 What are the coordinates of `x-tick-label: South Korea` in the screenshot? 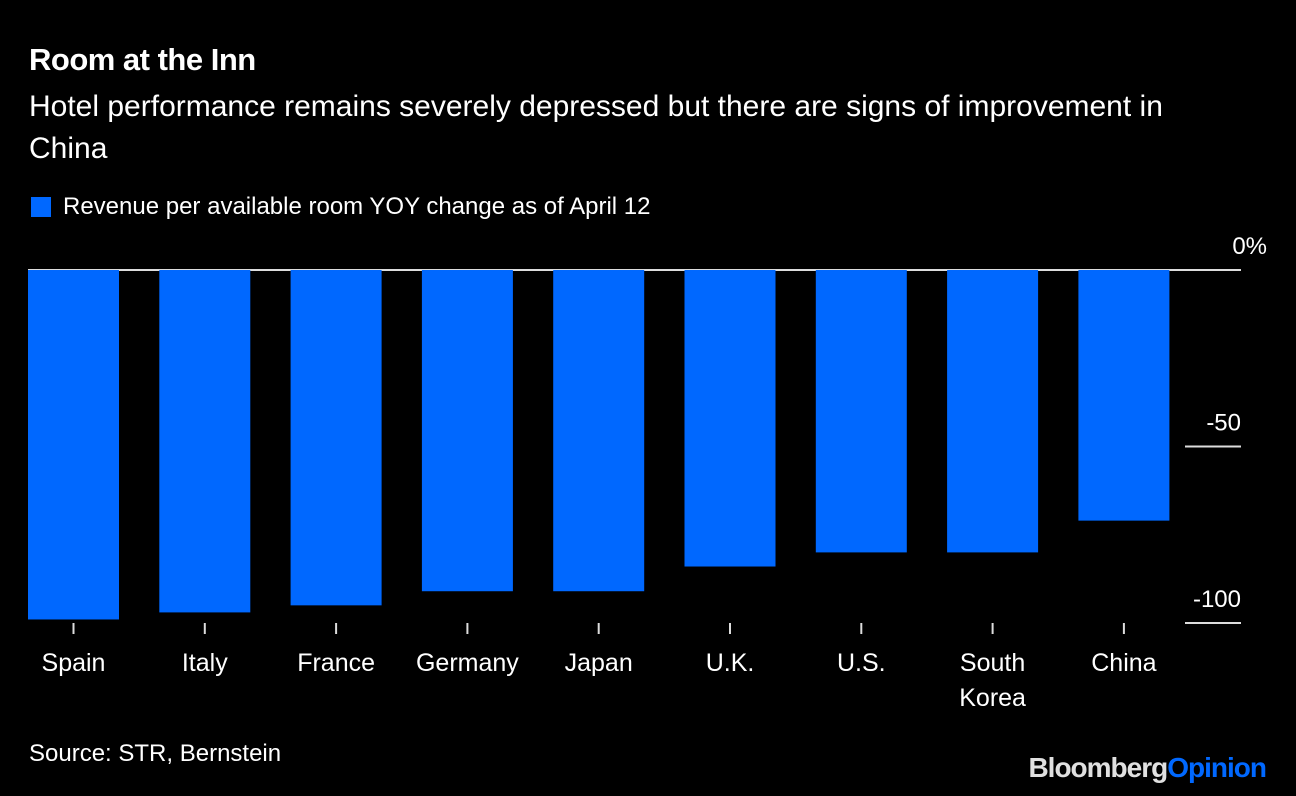 It's located at (992, 680).